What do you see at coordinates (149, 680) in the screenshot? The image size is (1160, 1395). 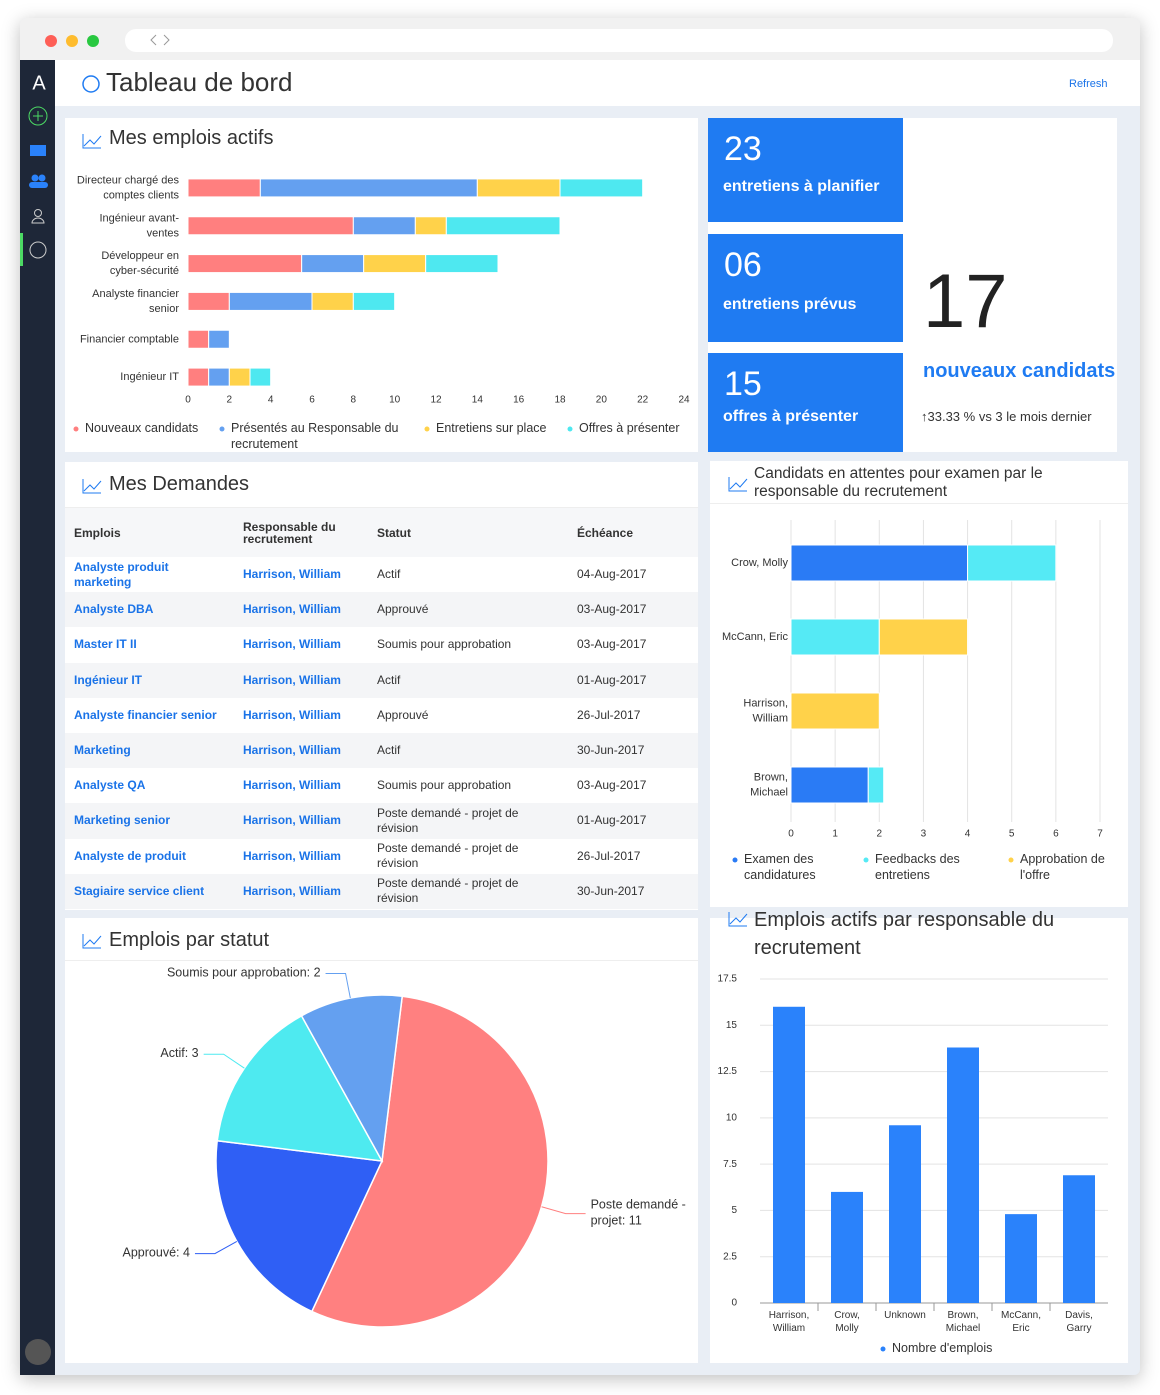 I see `table-cell: Ingénieur IT` at bounding box center [149, 680].